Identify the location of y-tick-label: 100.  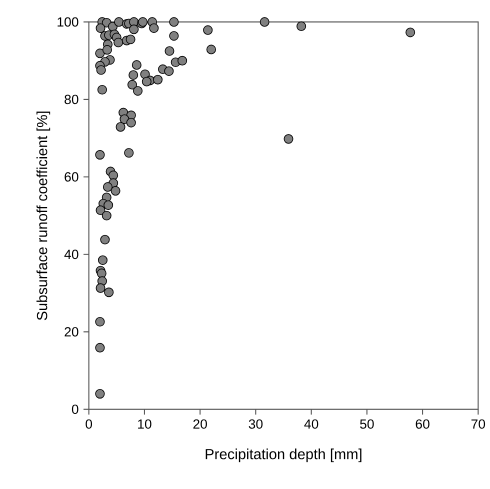
(68, 22).